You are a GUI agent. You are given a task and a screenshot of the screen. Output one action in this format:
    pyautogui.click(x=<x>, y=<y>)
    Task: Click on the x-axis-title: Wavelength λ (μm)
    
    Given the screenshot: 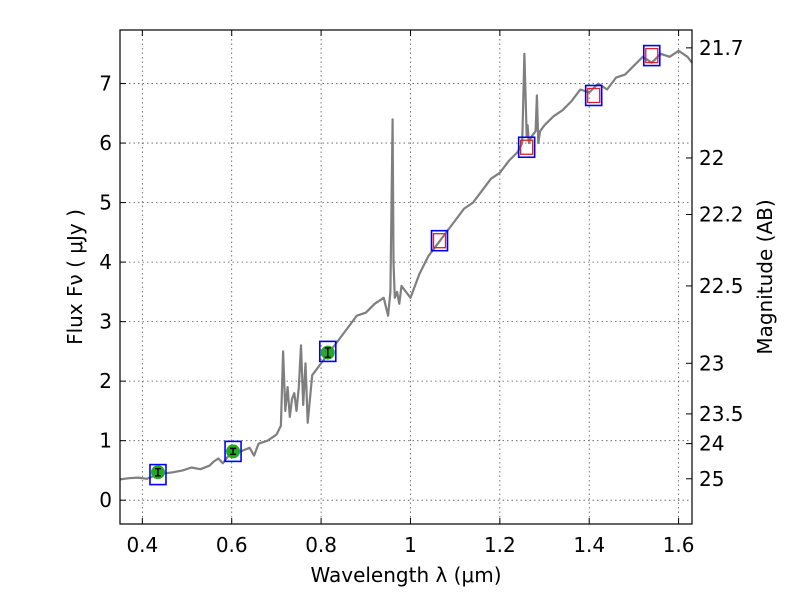 What is the action you would take?
    pyautogui.click(x=405, y=575)
    